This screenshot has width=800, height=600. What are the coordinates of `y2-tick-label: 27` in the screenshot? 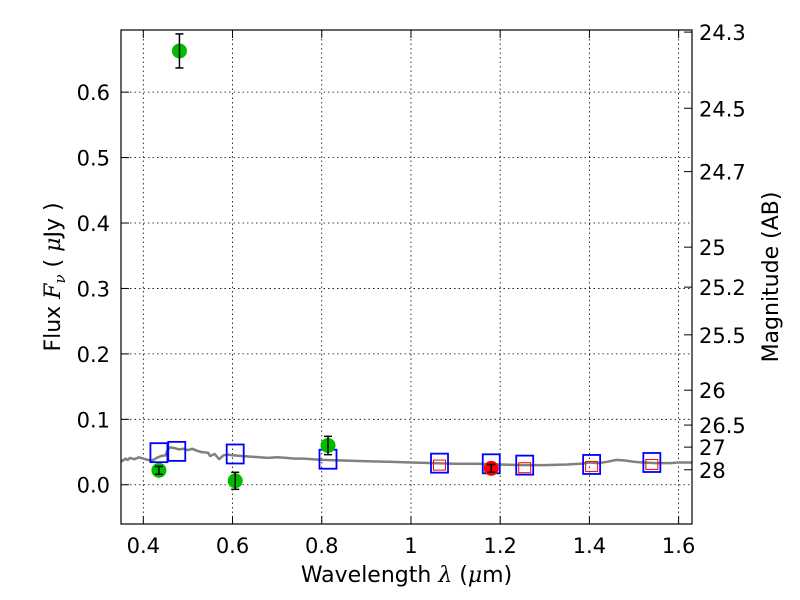 It's located at (712, 448).